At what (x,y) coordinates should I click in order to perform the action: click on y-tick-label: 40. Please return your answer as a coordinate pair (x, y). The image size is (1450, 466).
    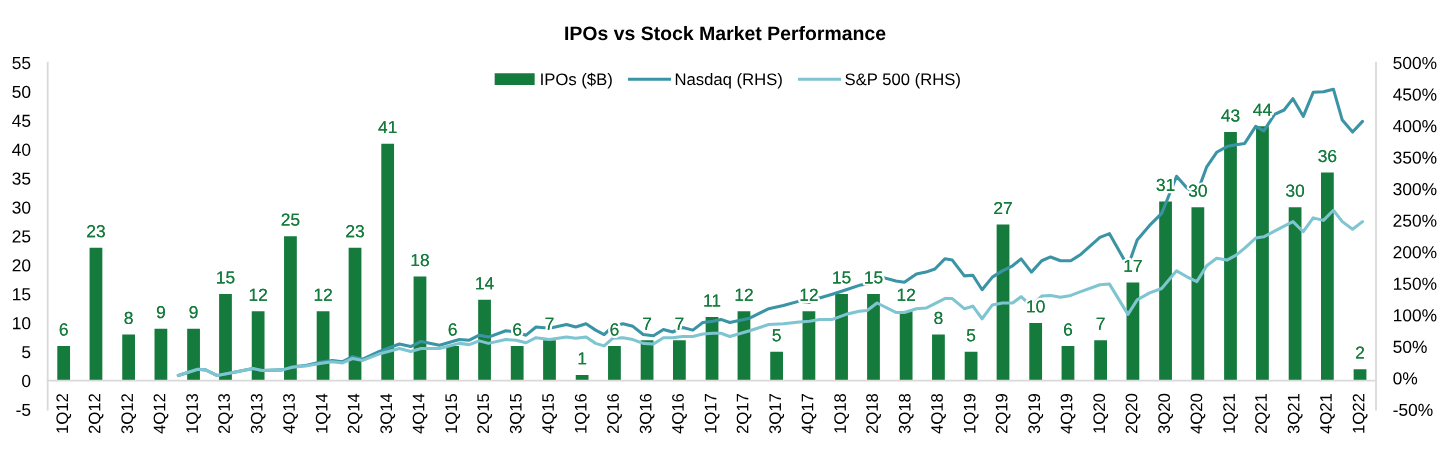
    Looking at the image, I should click on (21, 149).